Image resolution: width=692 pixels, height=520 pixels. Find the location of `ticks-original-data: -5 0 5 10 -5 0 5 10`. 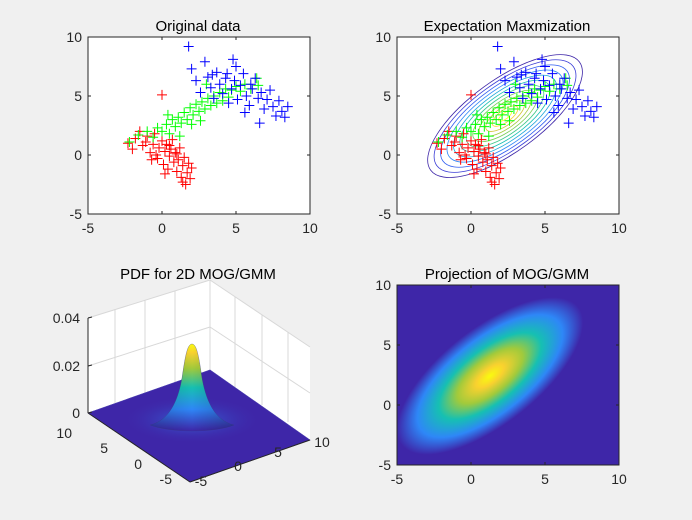

ticks-original-data: -5 0 5 10 -5 0 5 10 is located at coordinates (192, 132).